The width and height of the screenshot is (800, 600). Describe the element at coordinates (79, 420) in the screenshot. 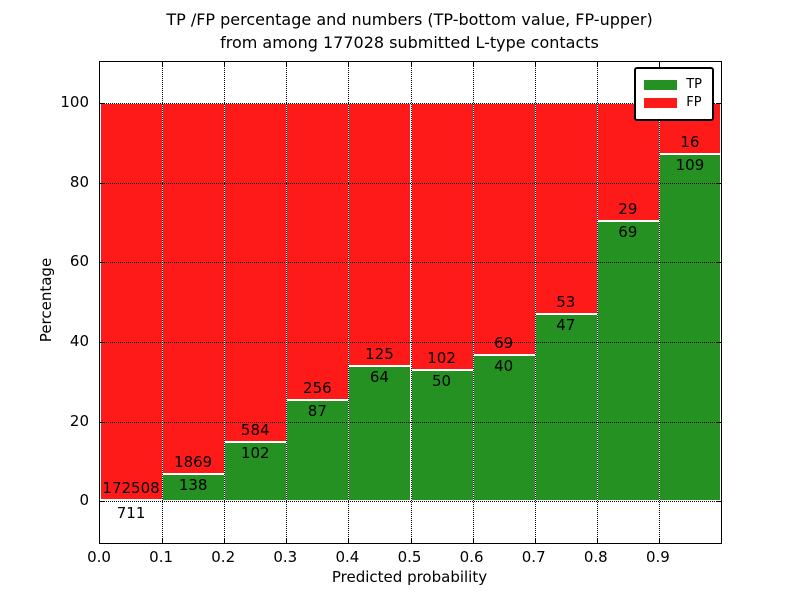

I see `y-tick-label: 20` at that location.